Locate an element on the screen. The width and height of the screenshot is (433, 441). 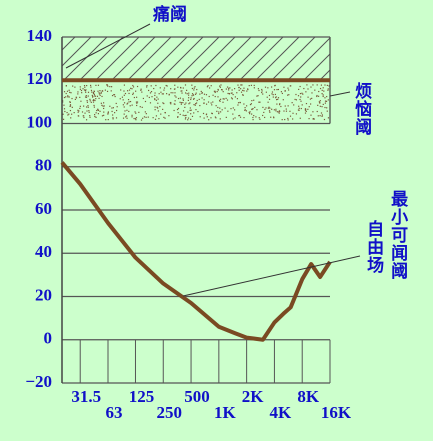
y-tick-label: 140 is located at coordinates (40, 35).